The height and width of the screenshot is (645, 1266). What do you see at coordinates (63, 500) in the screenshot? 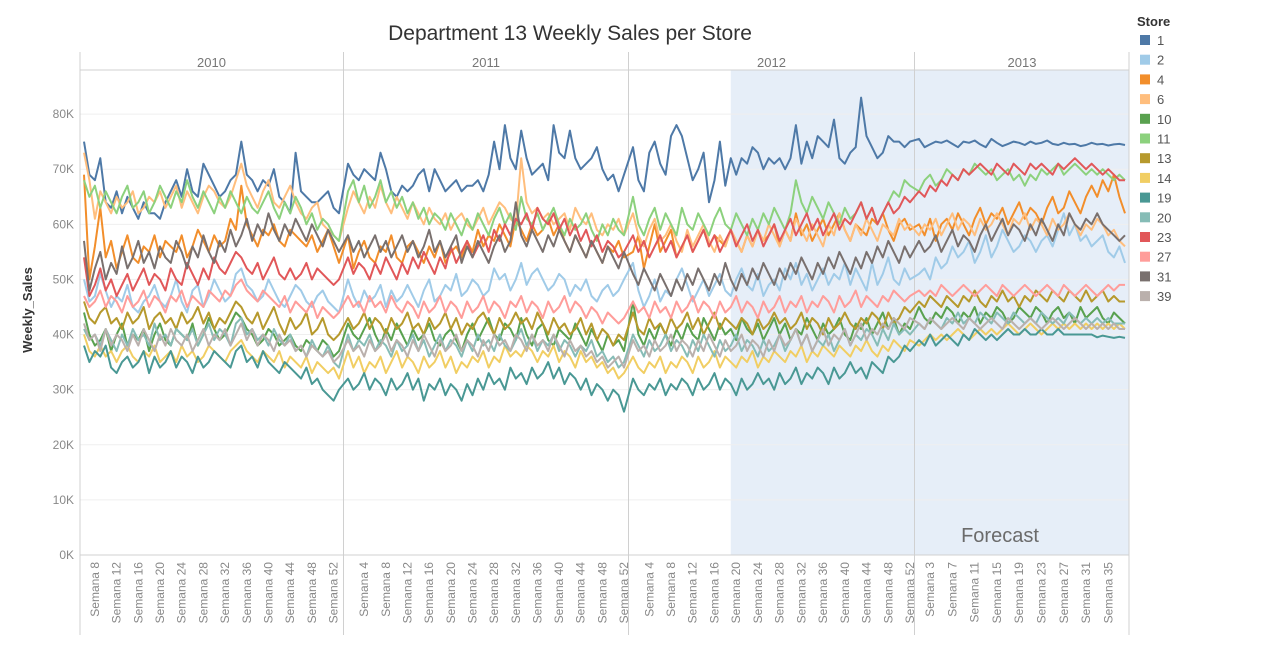
I see `y-tick-label: 10K` at bounding box center [63, 500].